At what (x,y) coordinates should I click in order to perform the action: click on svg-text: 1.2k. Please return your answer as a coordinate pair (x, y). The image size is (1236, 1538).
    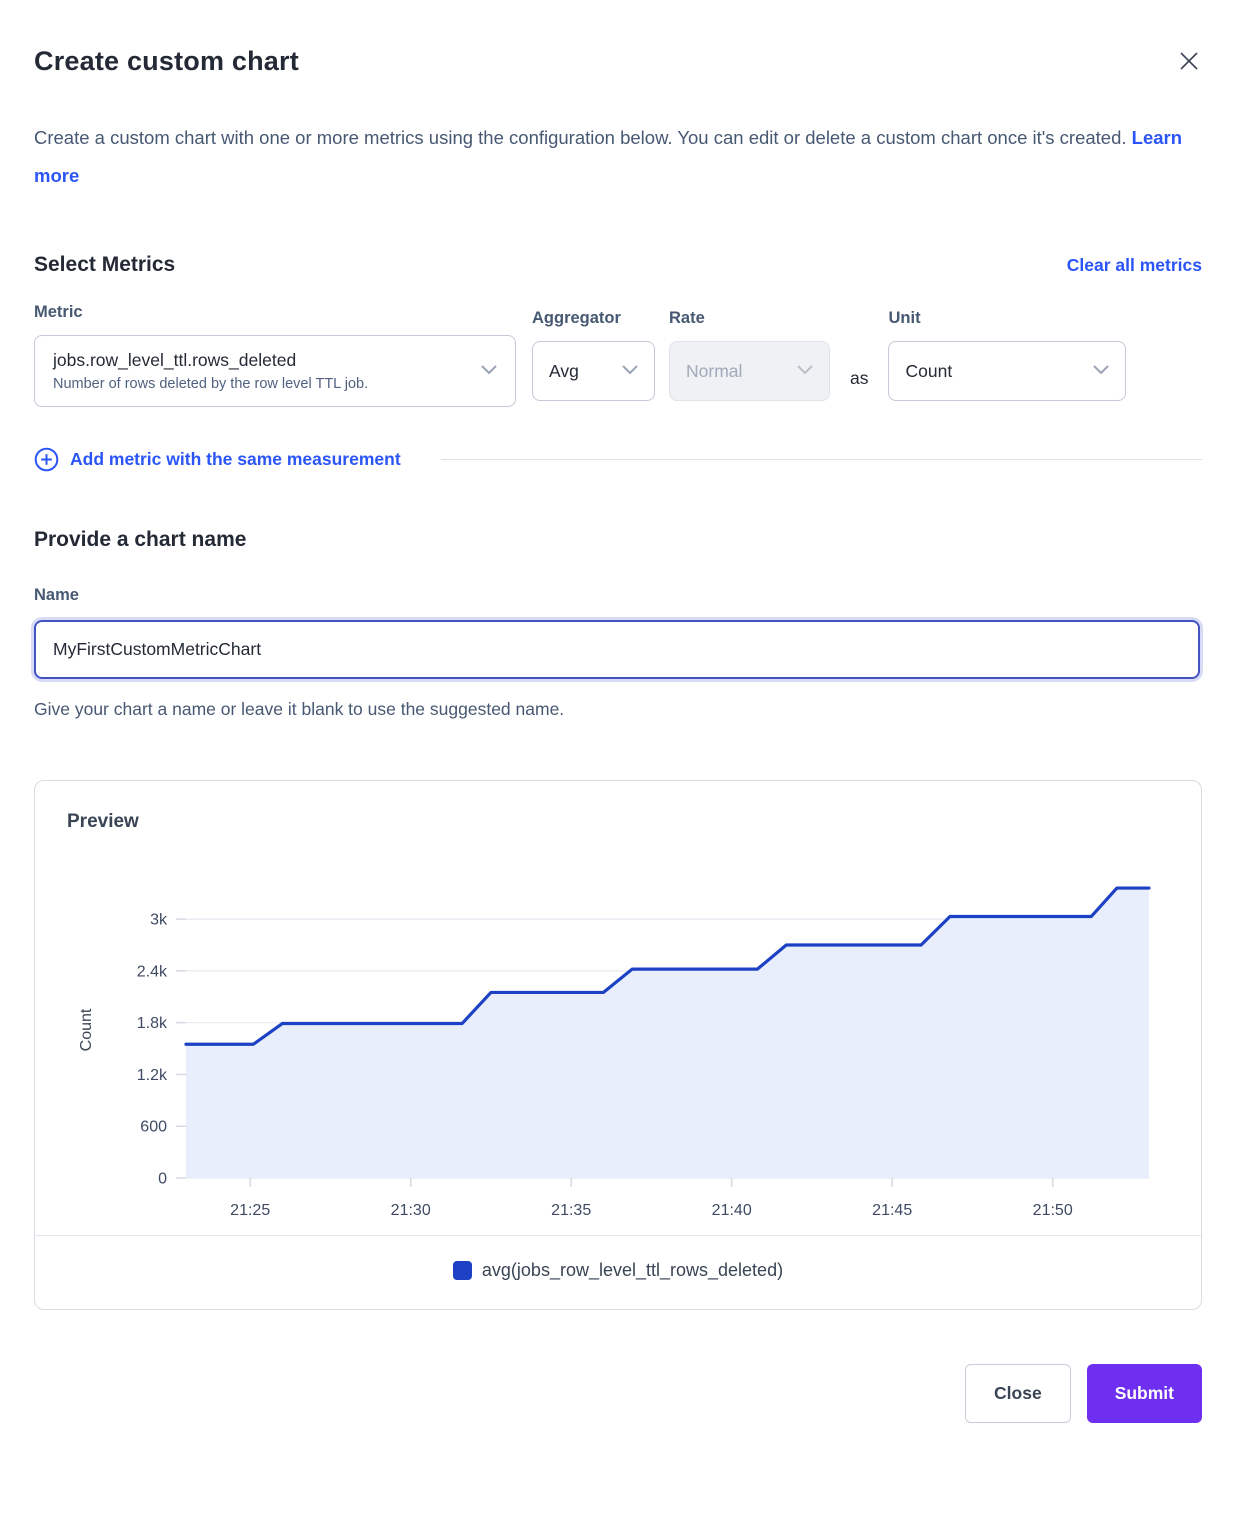
    Looking at the image, I should click on (152, 1075).